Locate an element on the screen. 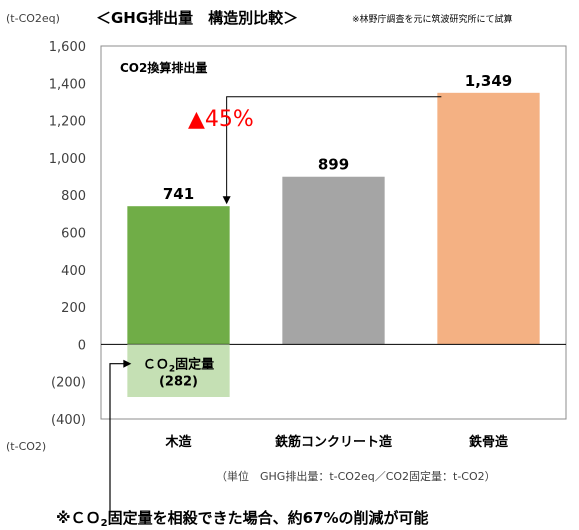 The height and width of the screenshot is (530, 579). co2-fixation-label: ＣＯ2固定量 is located at coordinates (178, 366).